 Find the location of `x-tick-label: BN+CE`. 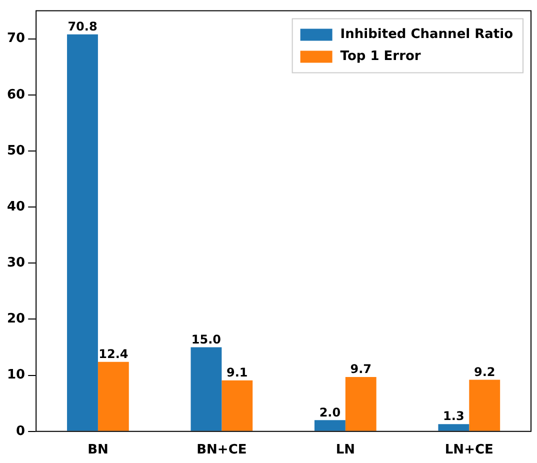

x-tick-label: BN+CE is located at coordinates (221, 450).